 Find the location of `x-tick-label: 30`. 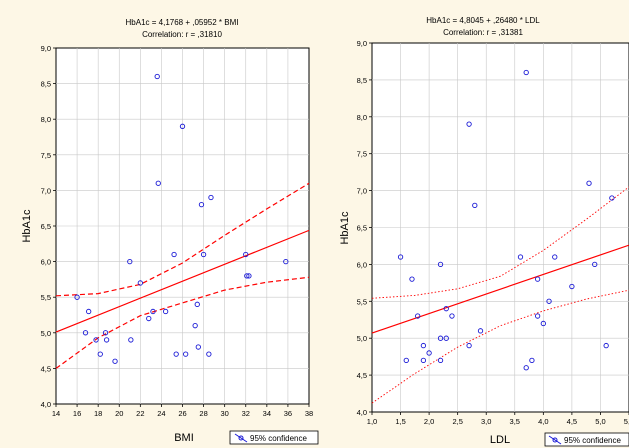

x-tick-label: 30 is located at coordinates (224, 413).